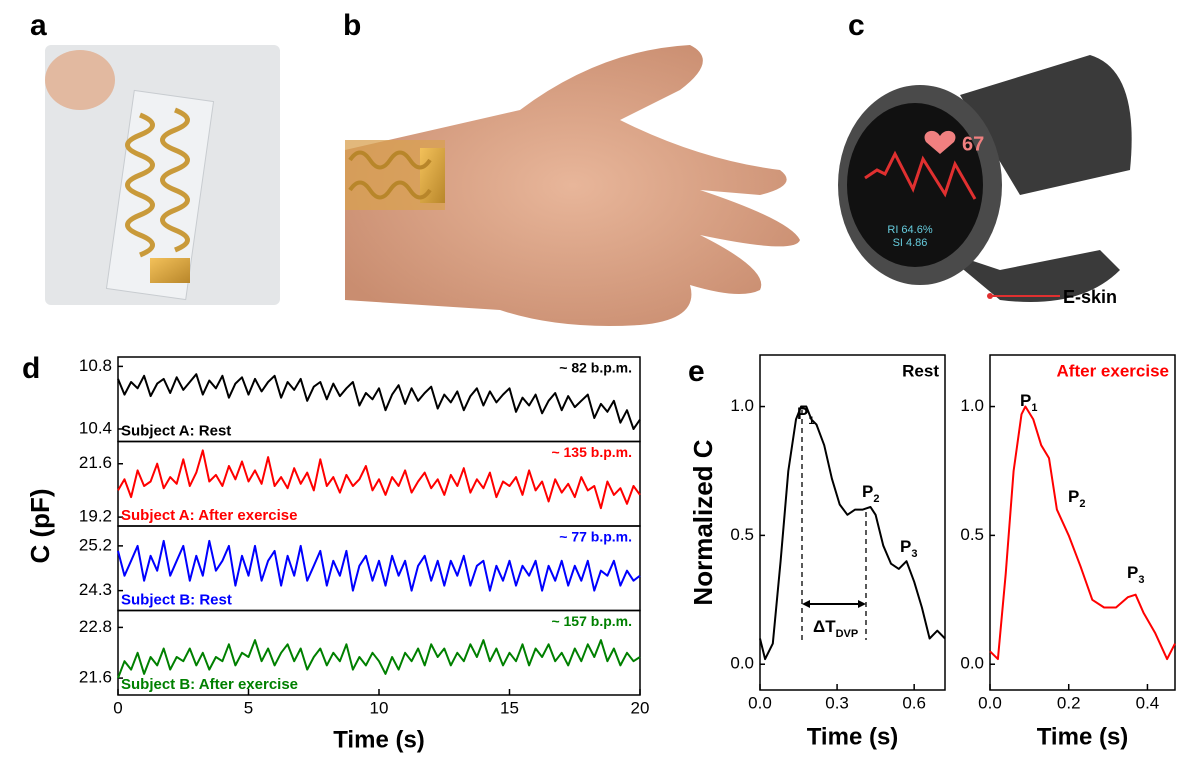  Describe the element at coordinates (914, 702) in the screenshot. I see `x-tick-label: 0.6` at that location.